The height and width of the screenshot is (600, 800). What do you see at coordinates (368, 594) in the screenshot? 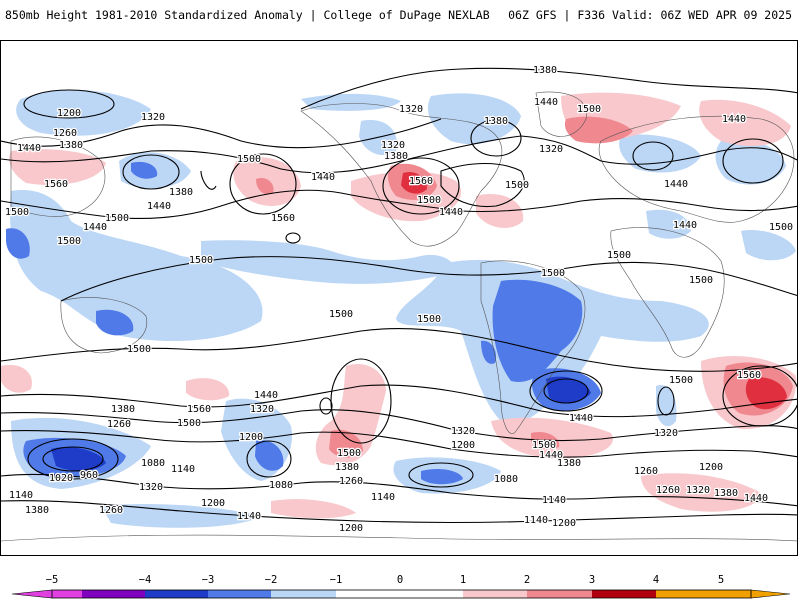
I see `colorbar-bin-zero-neg` at bounding box center [368, 594].